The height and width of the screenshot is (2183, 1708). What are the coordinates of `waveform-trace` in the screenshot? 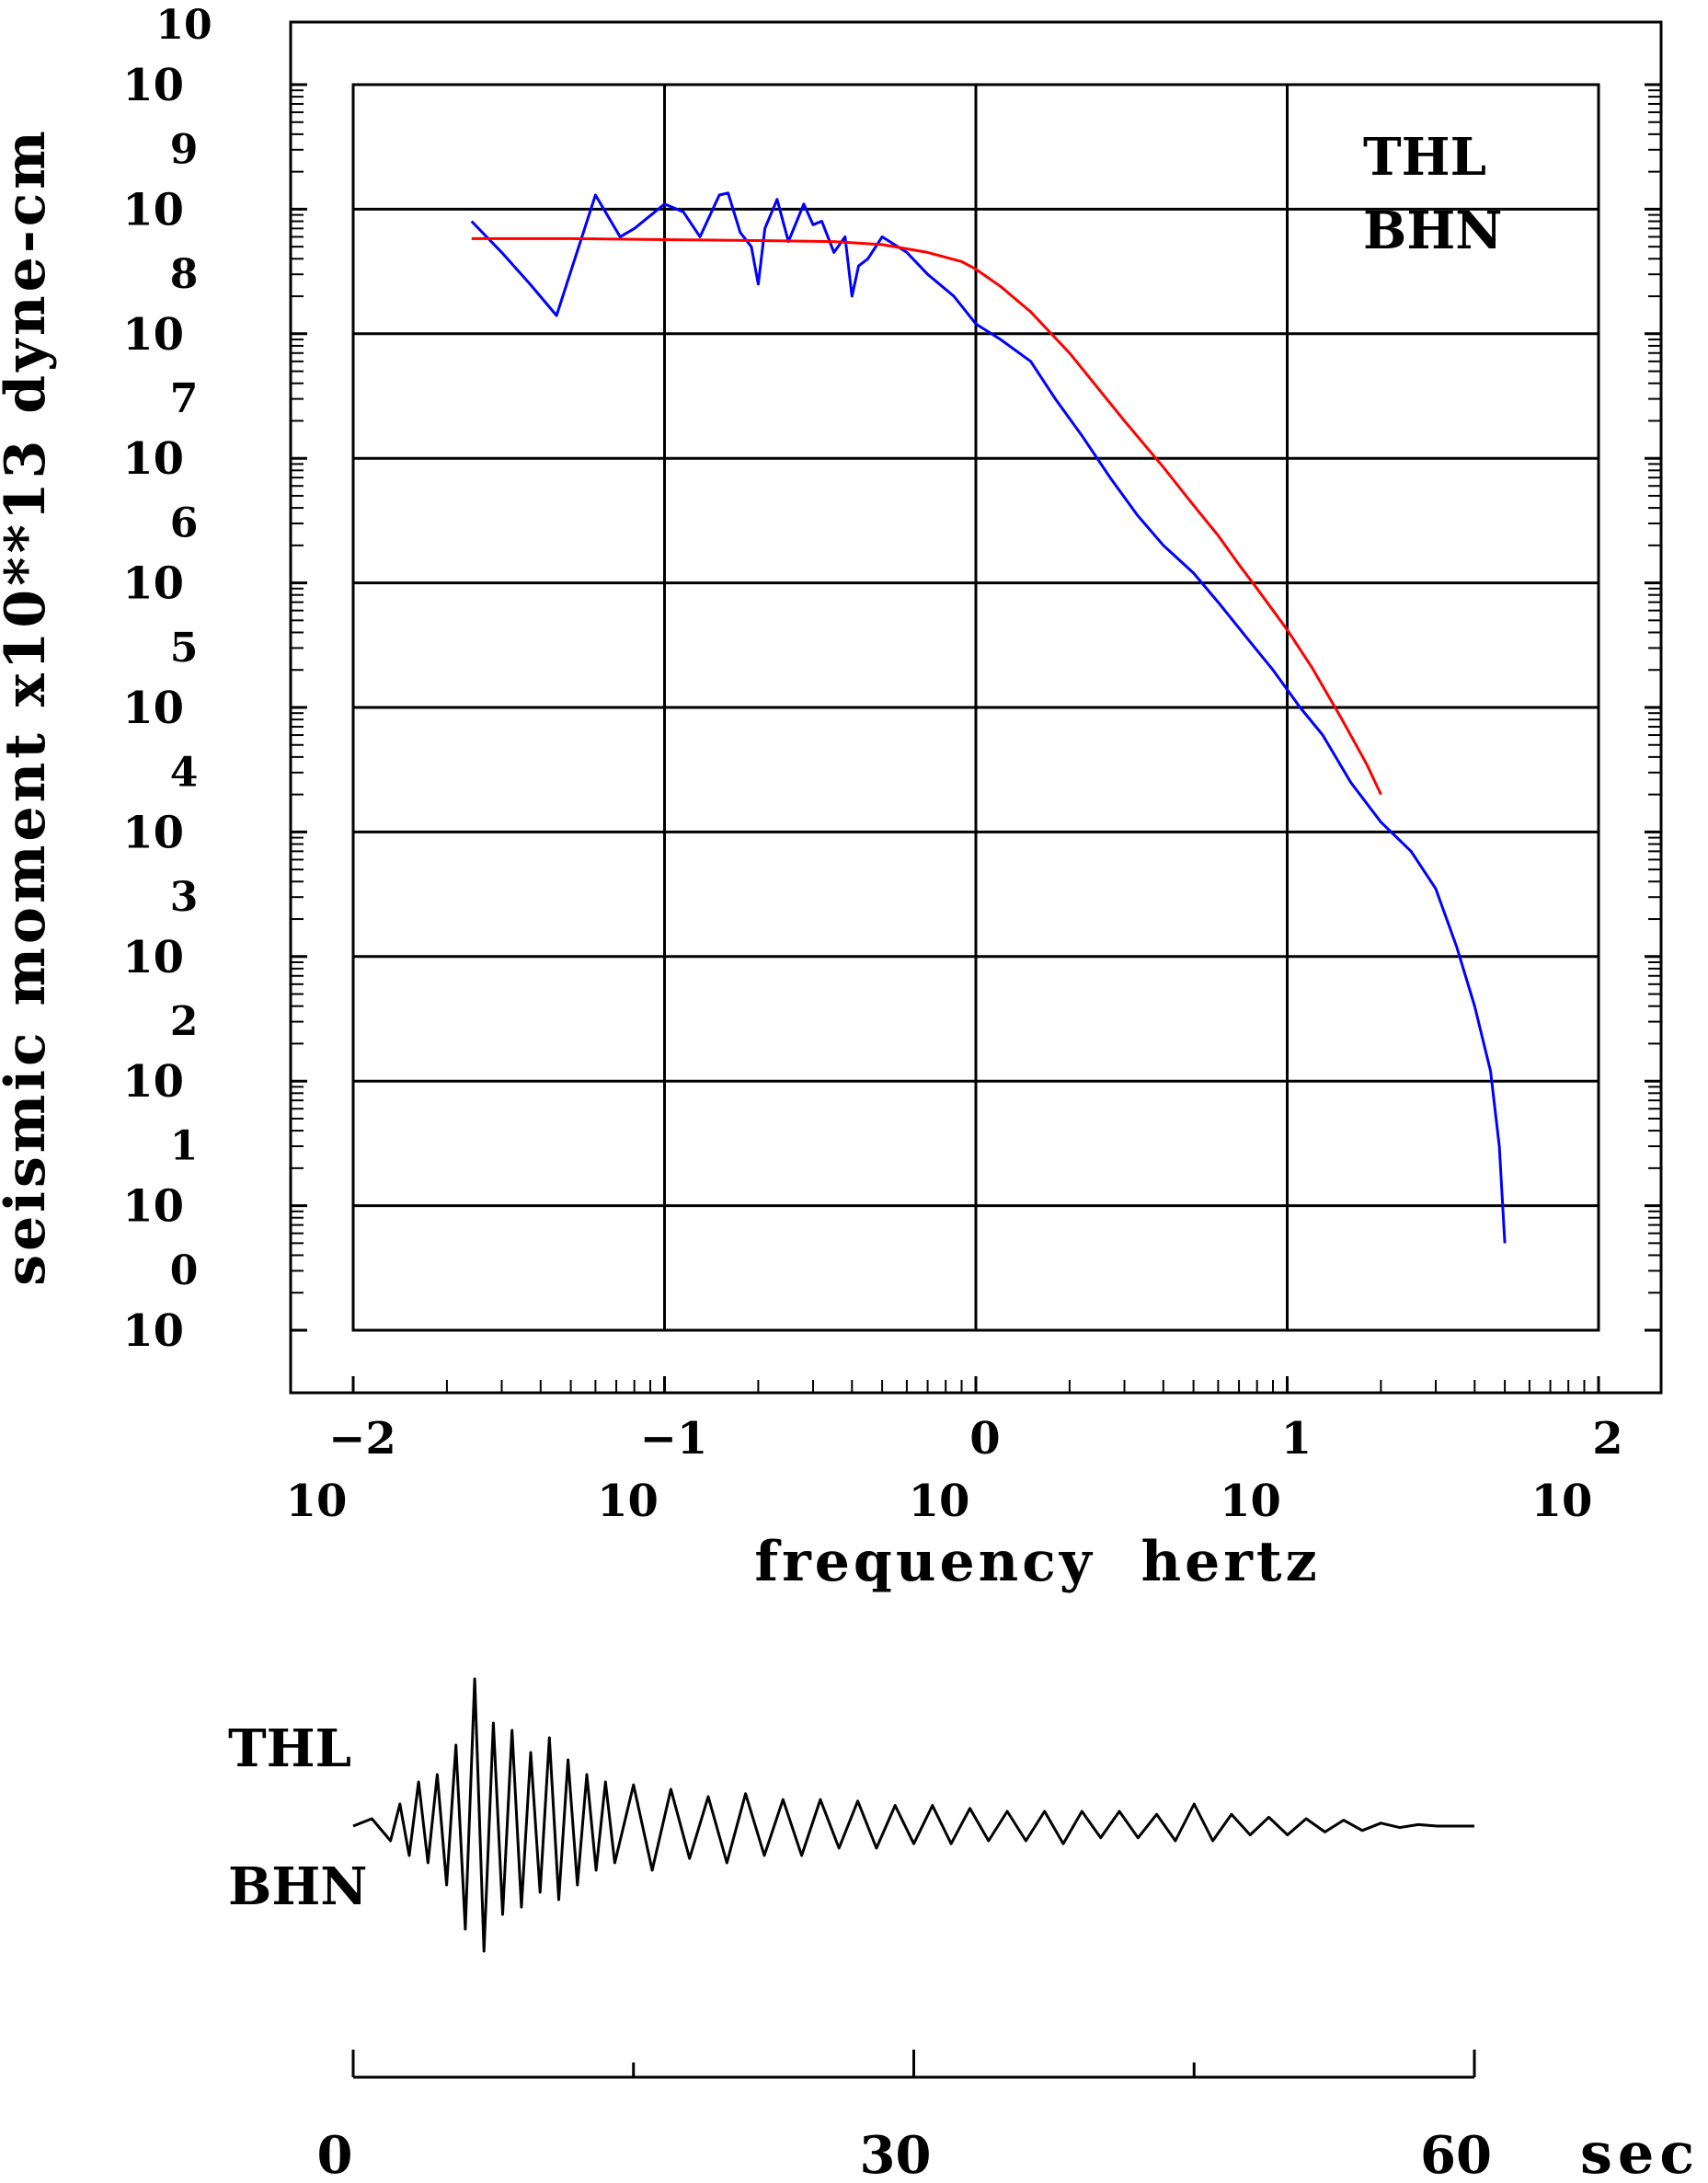 It's located at (913, 1815).